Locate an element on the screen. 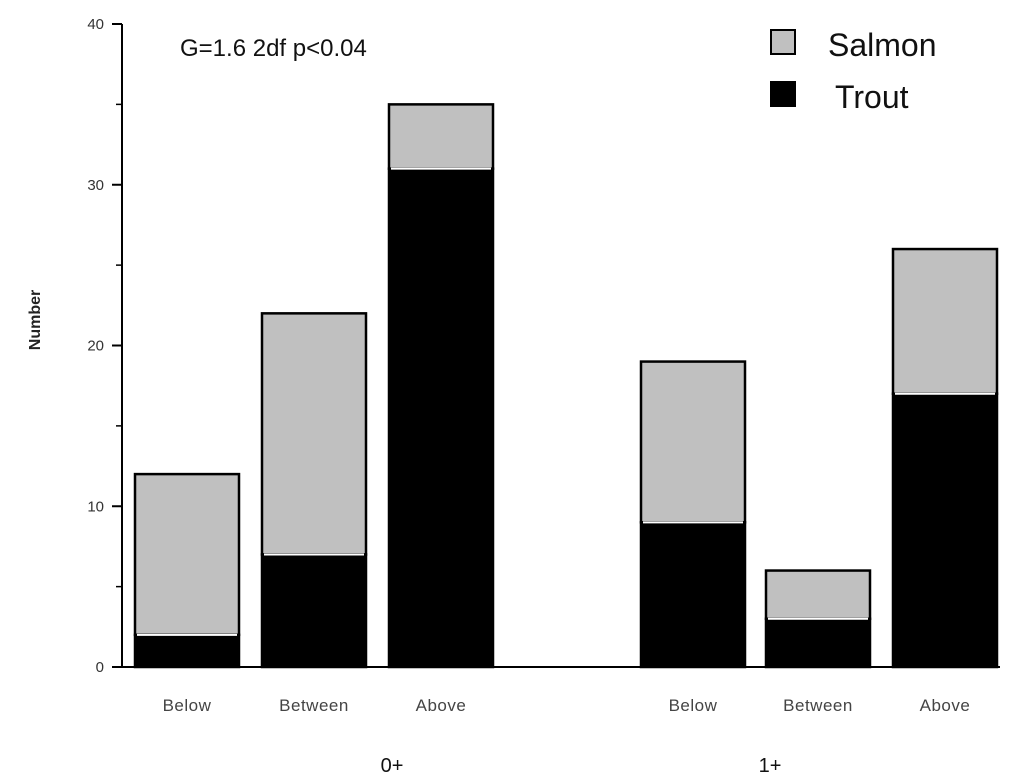 Image resolution: width=1015 pixels, height=777 pixels. stat-annotation: G=1.6 2df p<0.04 is located at coordinates (273, 48).